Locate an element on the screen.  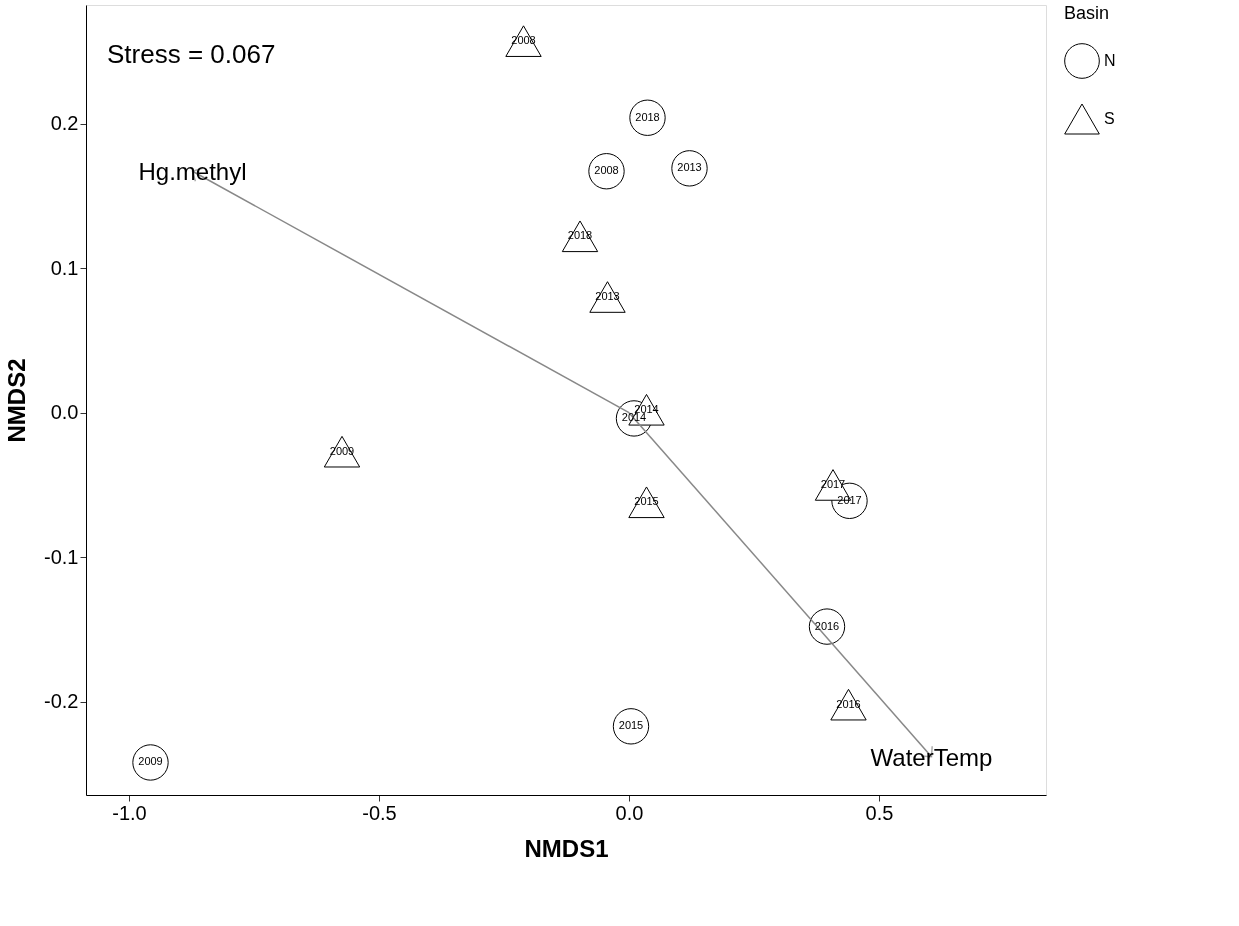
legend-title: Basin is located at coordinates (1087, 13).